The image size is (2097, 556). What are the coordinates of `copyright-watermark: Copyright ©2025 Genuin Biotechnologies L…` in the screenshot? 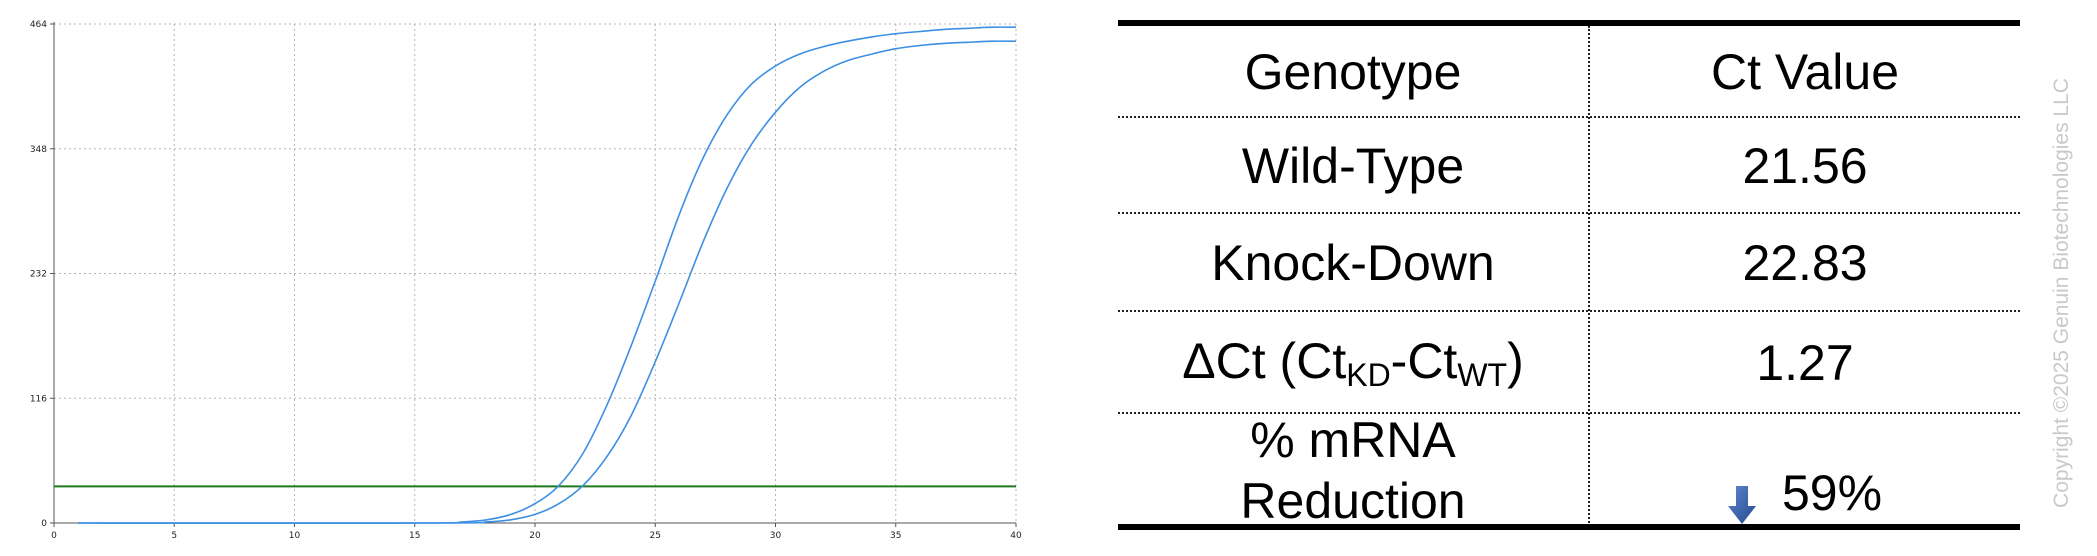 It's located at (2061, 293).